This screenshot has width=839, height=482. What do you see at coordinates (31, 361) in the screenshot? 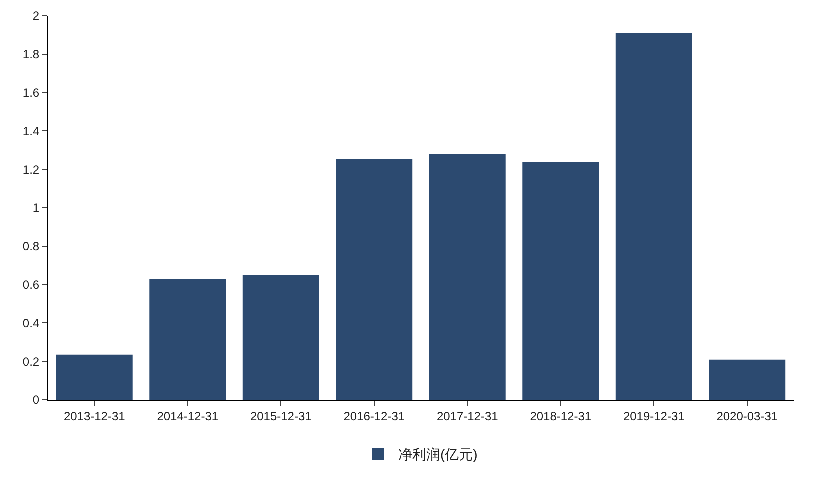
I see `y-tick-label: 0.2` at bounding box center [31, 361].